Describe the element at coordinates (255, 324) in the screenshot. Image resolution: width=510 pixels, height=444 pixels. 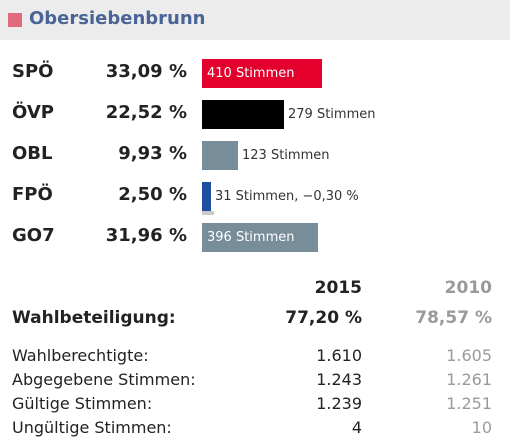
I see `stats-row: Wahlbeteiligung: 77,20 % 78,57 %` at that location.